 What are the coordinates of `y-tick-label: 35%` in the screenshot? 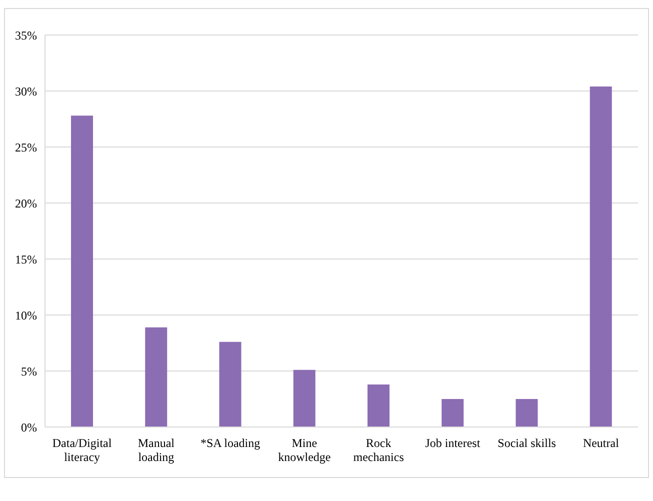 It's located at (26, 35).